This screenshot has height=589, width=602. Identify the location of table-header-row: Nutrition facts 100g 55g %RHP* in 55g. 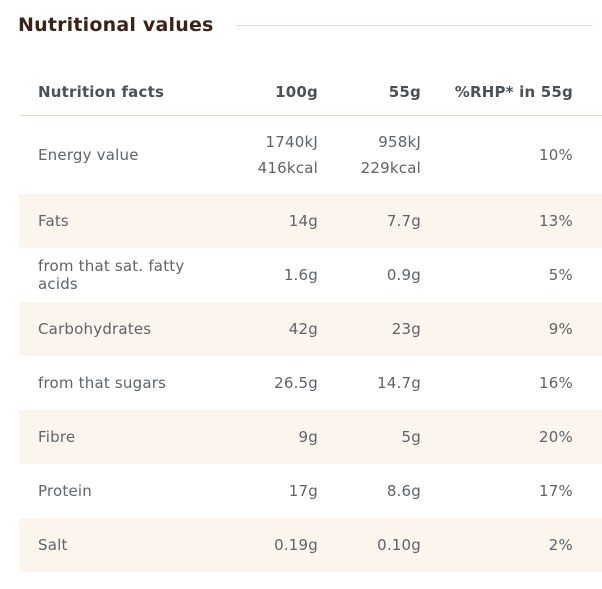
(310, 92).